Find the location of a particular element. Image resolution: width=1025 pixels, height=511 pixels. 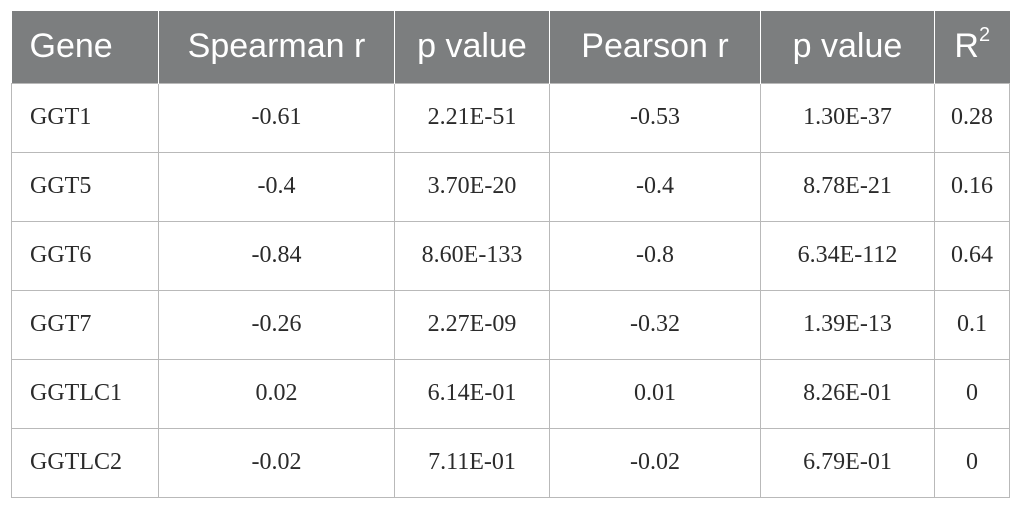

table-row: GGTLC1 0.02 6.14E-01 0.01 8.26E-01 0 is located at coordinates (510, 393).